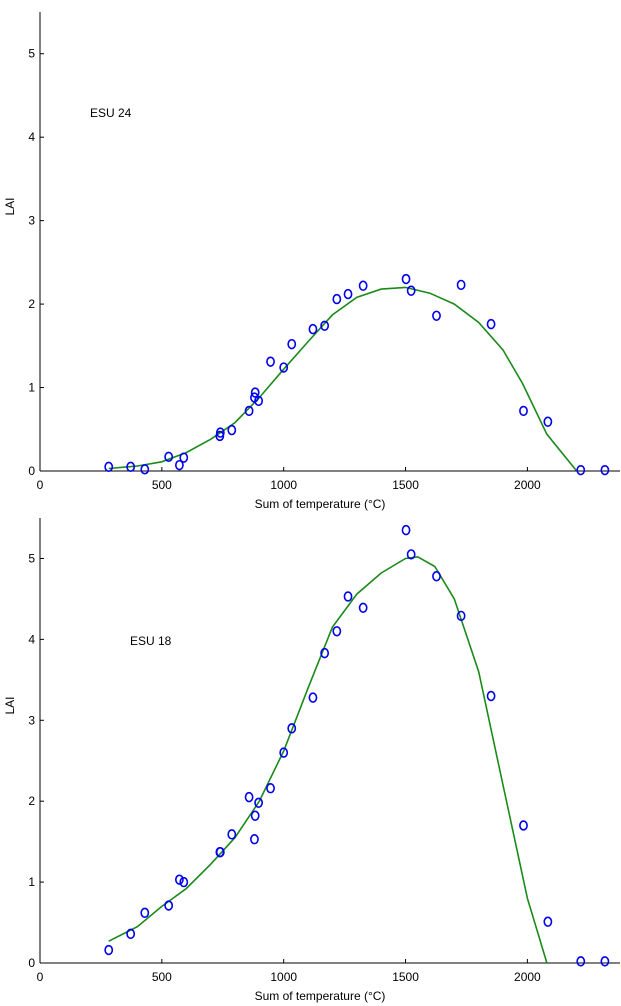 Image resolution: width=621 pixels, height=1006 pixels. Describe the element at coordinates (342, 378) in the screenshot. I see `fit-line` at that location.